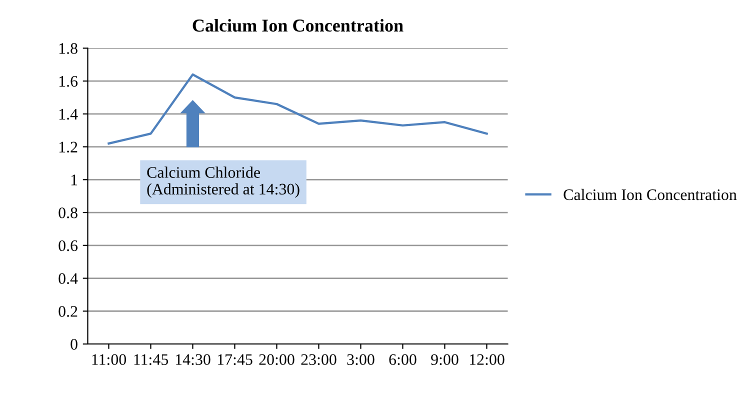  Describe the element at coordinates (444, 360) in the screenshot. I see `x-tick-label: 9:00` at that location.